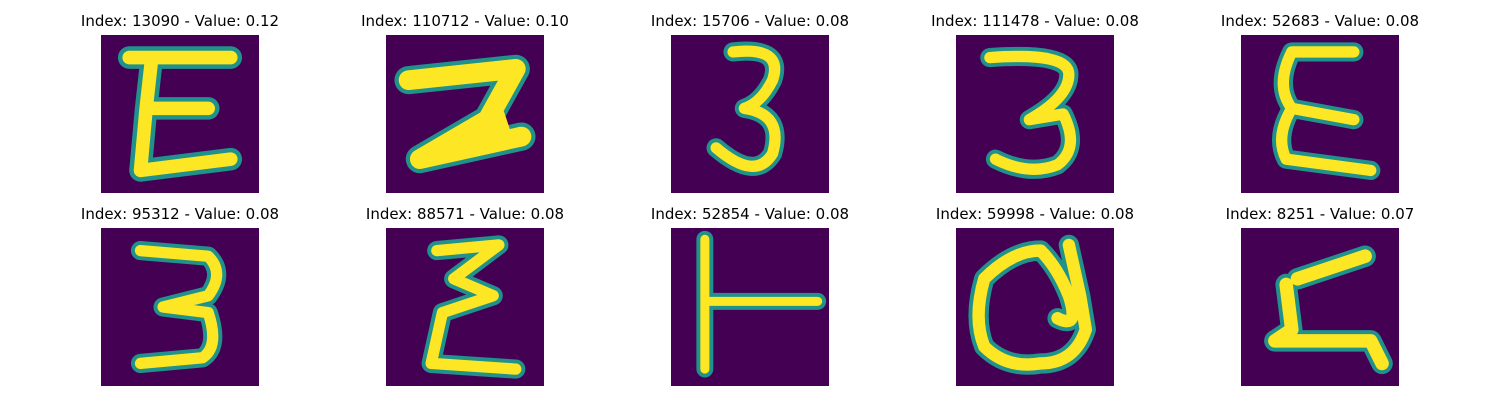 This screenshot has height=400, width=1500. I want to click on panel: Index: 95312 - Value: 0.08, so click(180, 295).